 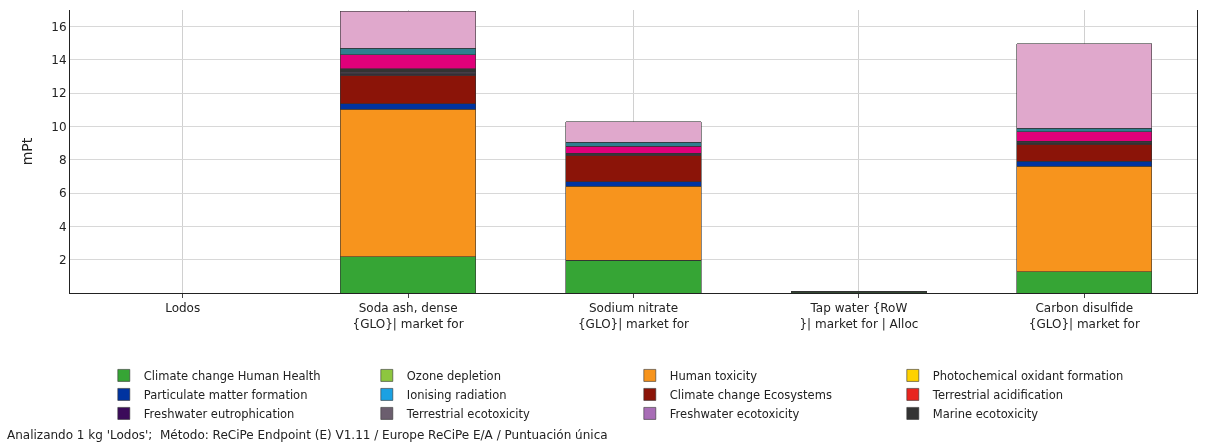 I want to click on x-tick-label: Carbon disulfide {GLO}| market for, so click(x=1084, y=316).